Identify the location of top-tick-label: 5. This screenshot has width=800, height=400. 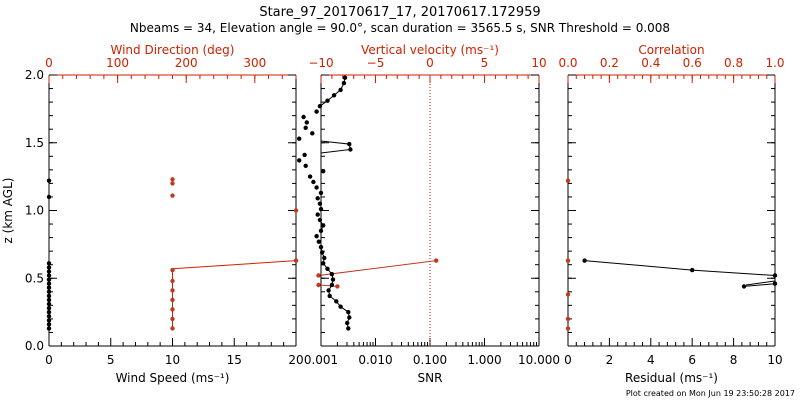
(485, 63).